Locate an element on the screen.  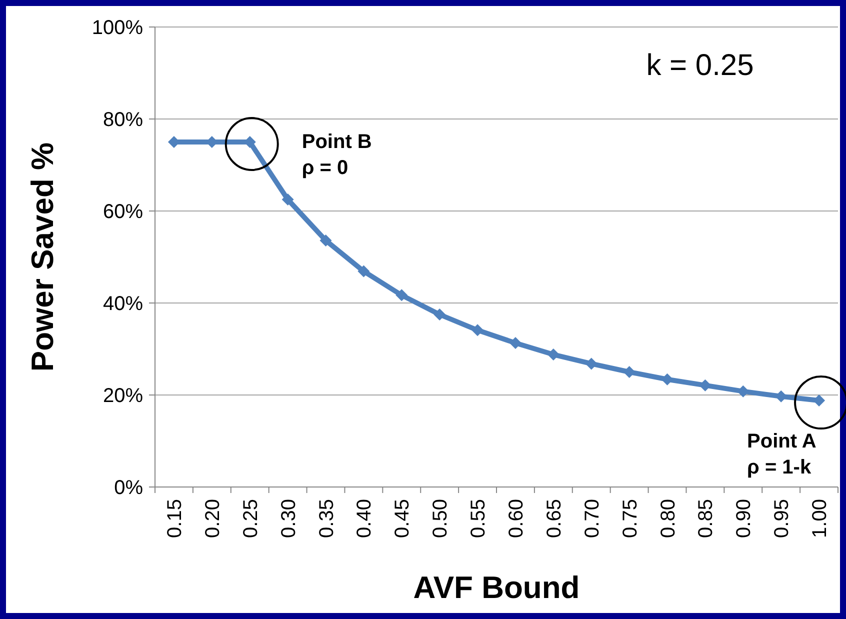
x-tick-label: 0.80 is located at coordinates (668, 518).